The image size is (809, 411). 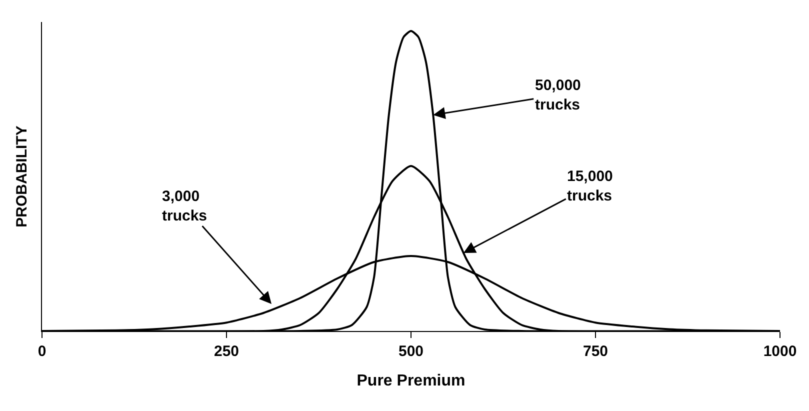 I want to click on x-tick-label: 750, so click(x=595, y=351).